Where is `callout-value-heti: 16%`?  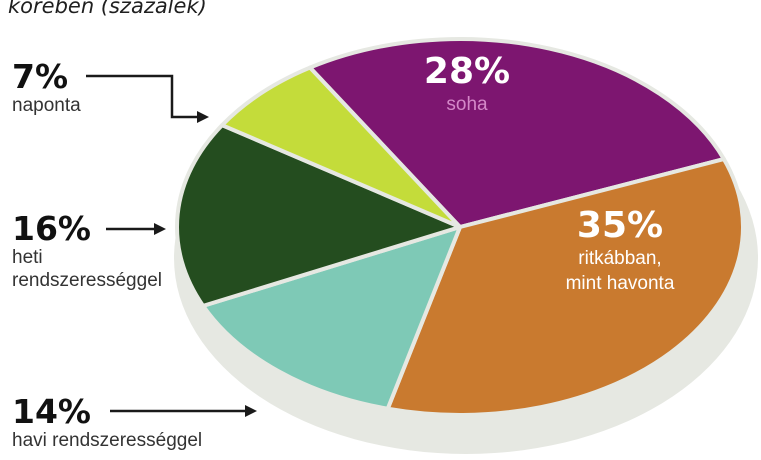 callout-value-heti: 16% is located at coordinates (51, 228).